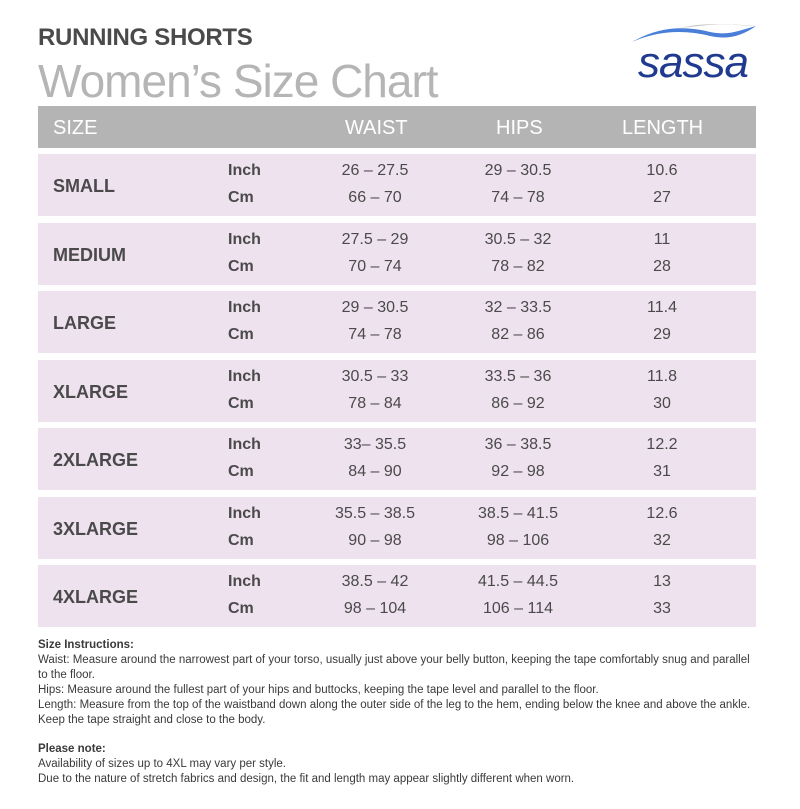 The height and width of the screenshot is (809, 800). I want to click on table-header: SIZE WAIST HIPS LENGTH, so click(397, 127).